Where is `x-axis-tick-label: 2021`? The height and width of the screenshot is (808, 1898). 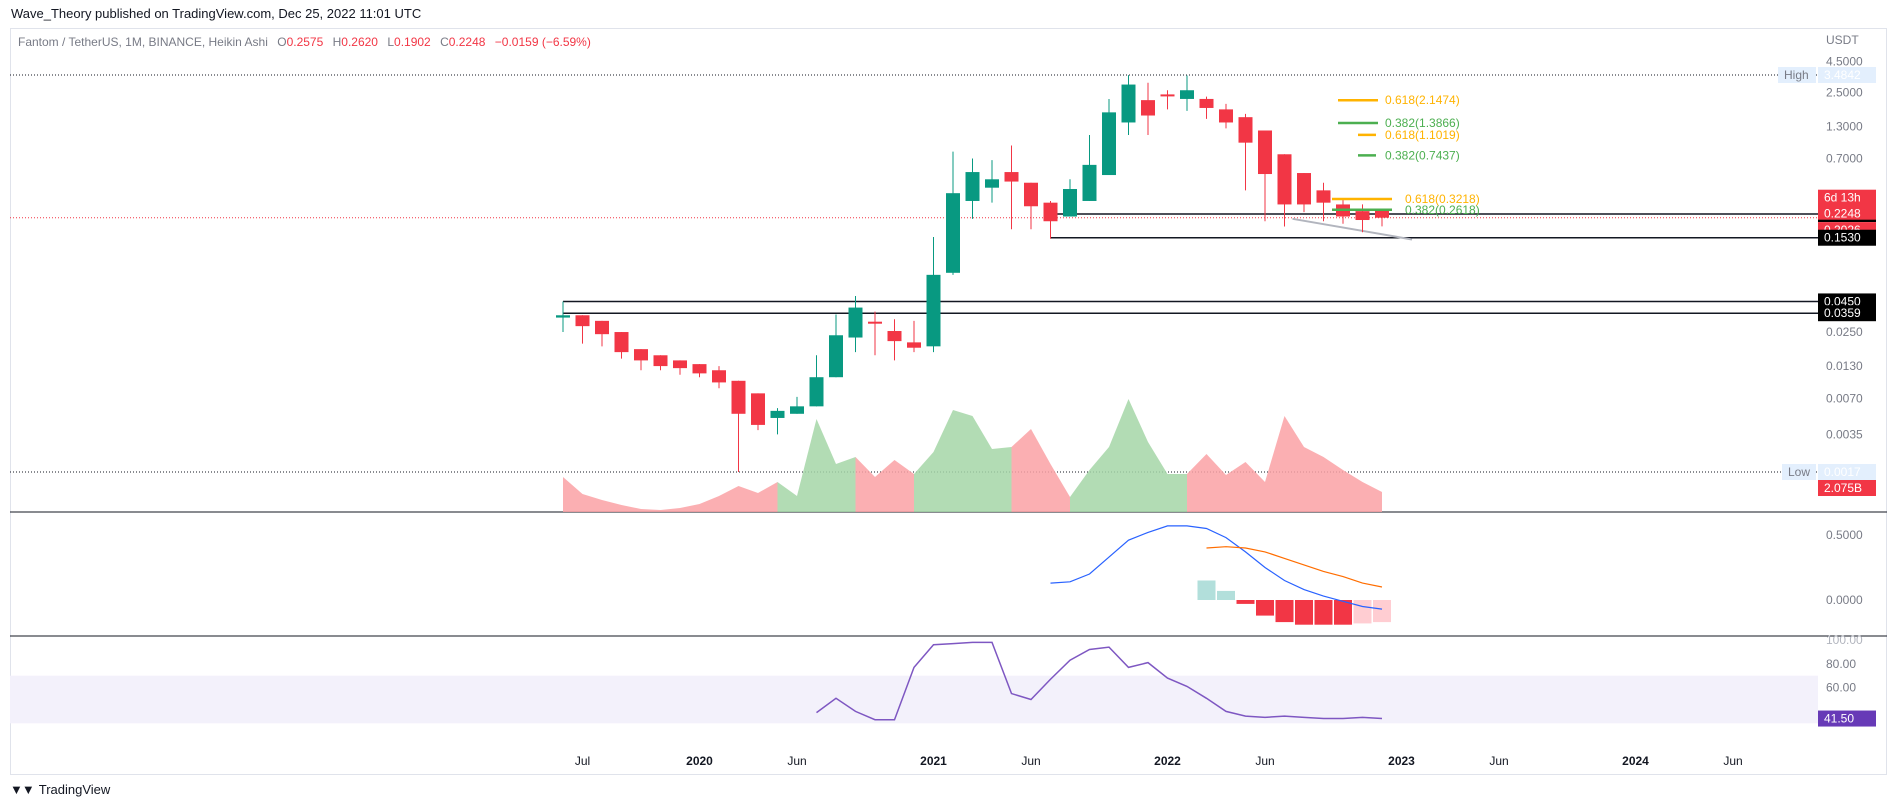
x-axis-tick-label: 2021 is located at coordinates (933, 761).